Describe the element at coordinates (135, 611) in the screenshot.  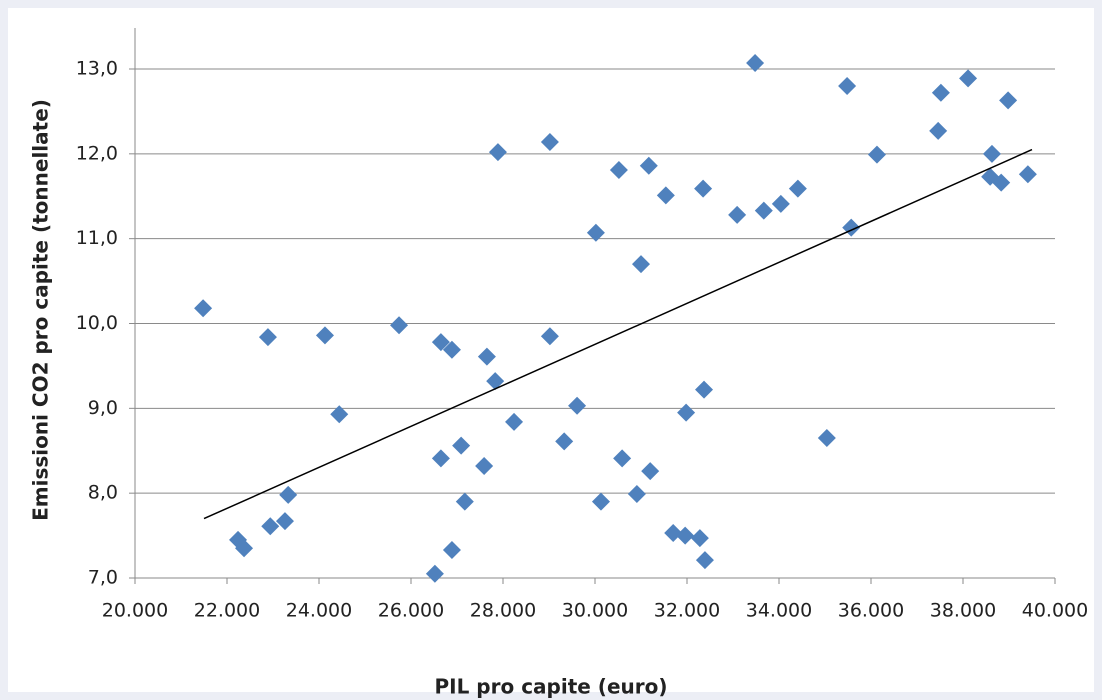
I see `x-tick-label: 20.000` at that location.